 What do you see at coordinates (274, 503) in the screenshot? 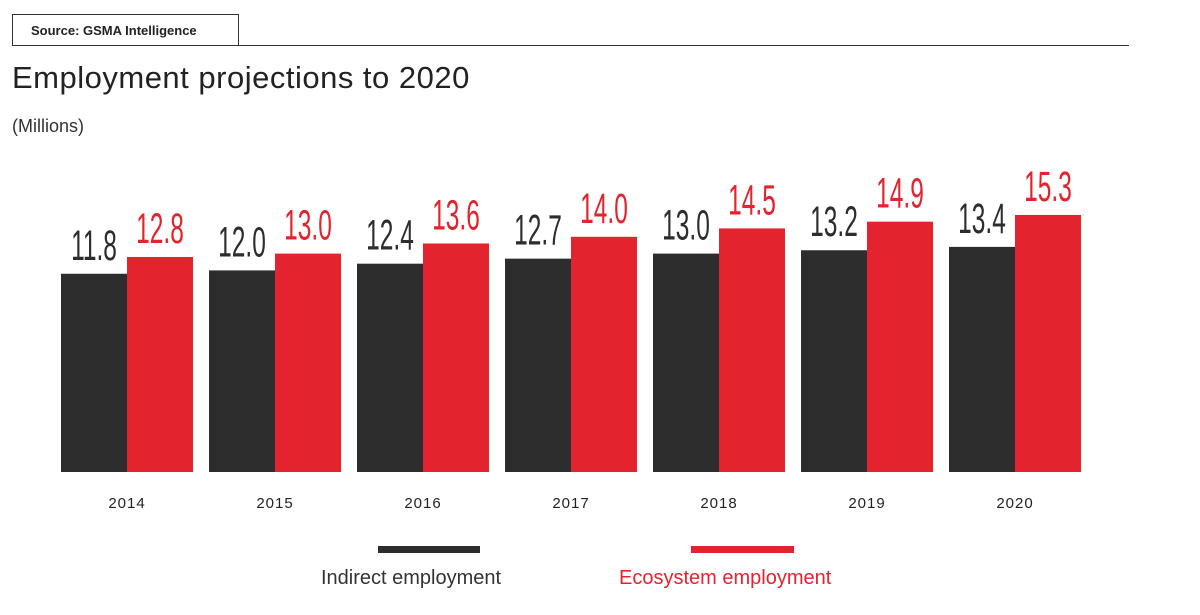
I see `x-tick-label-2015: 2015` at bounding box center [274, 503].